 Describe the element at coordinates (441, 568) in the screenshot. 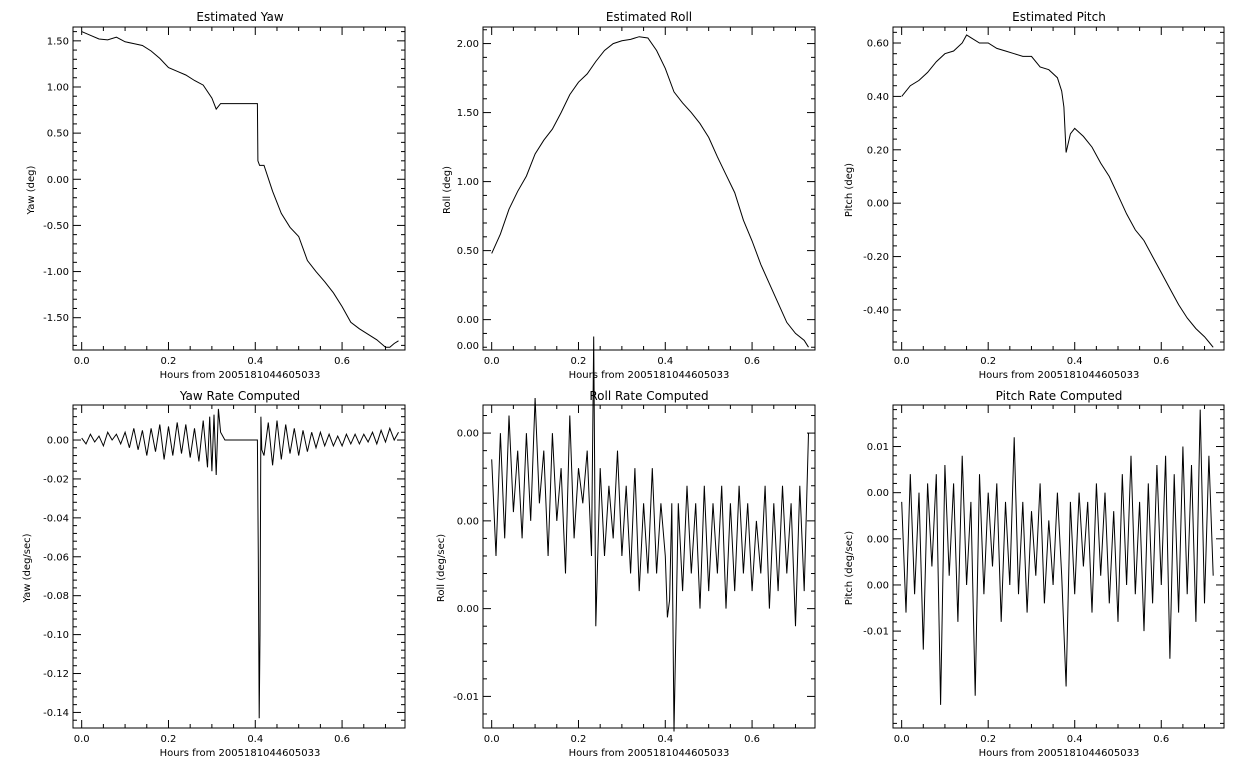

I see `y-axis-label: Roll (deg/sec)` at that location.